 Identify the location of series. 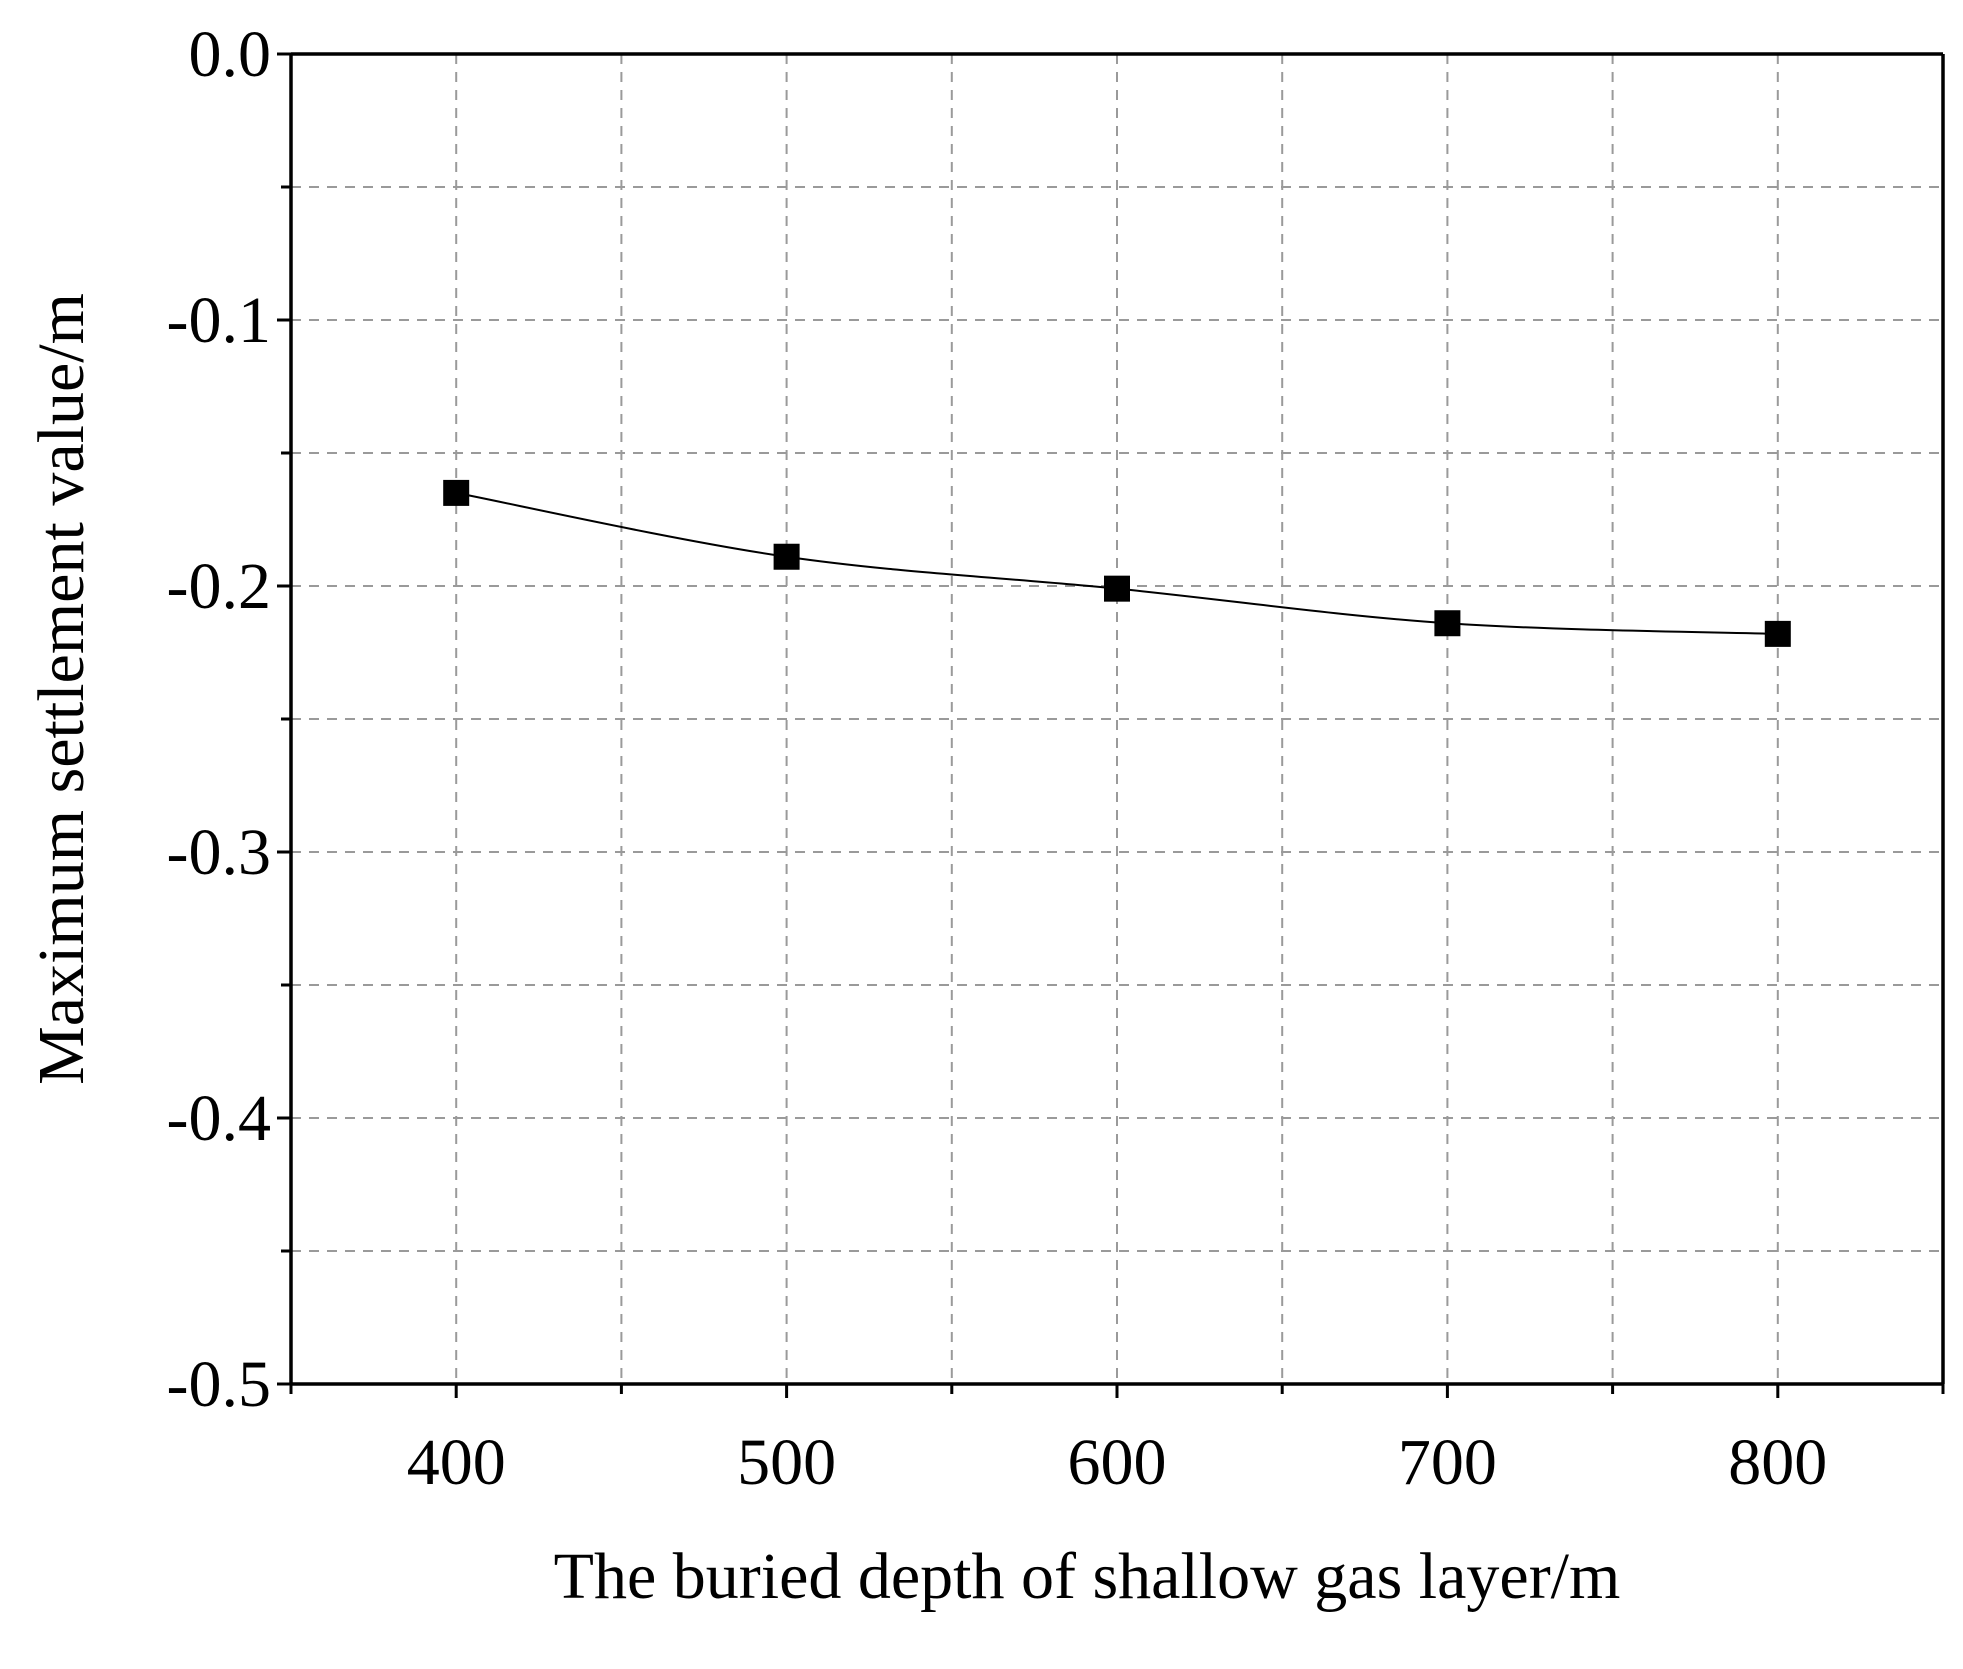
(1117, 563).